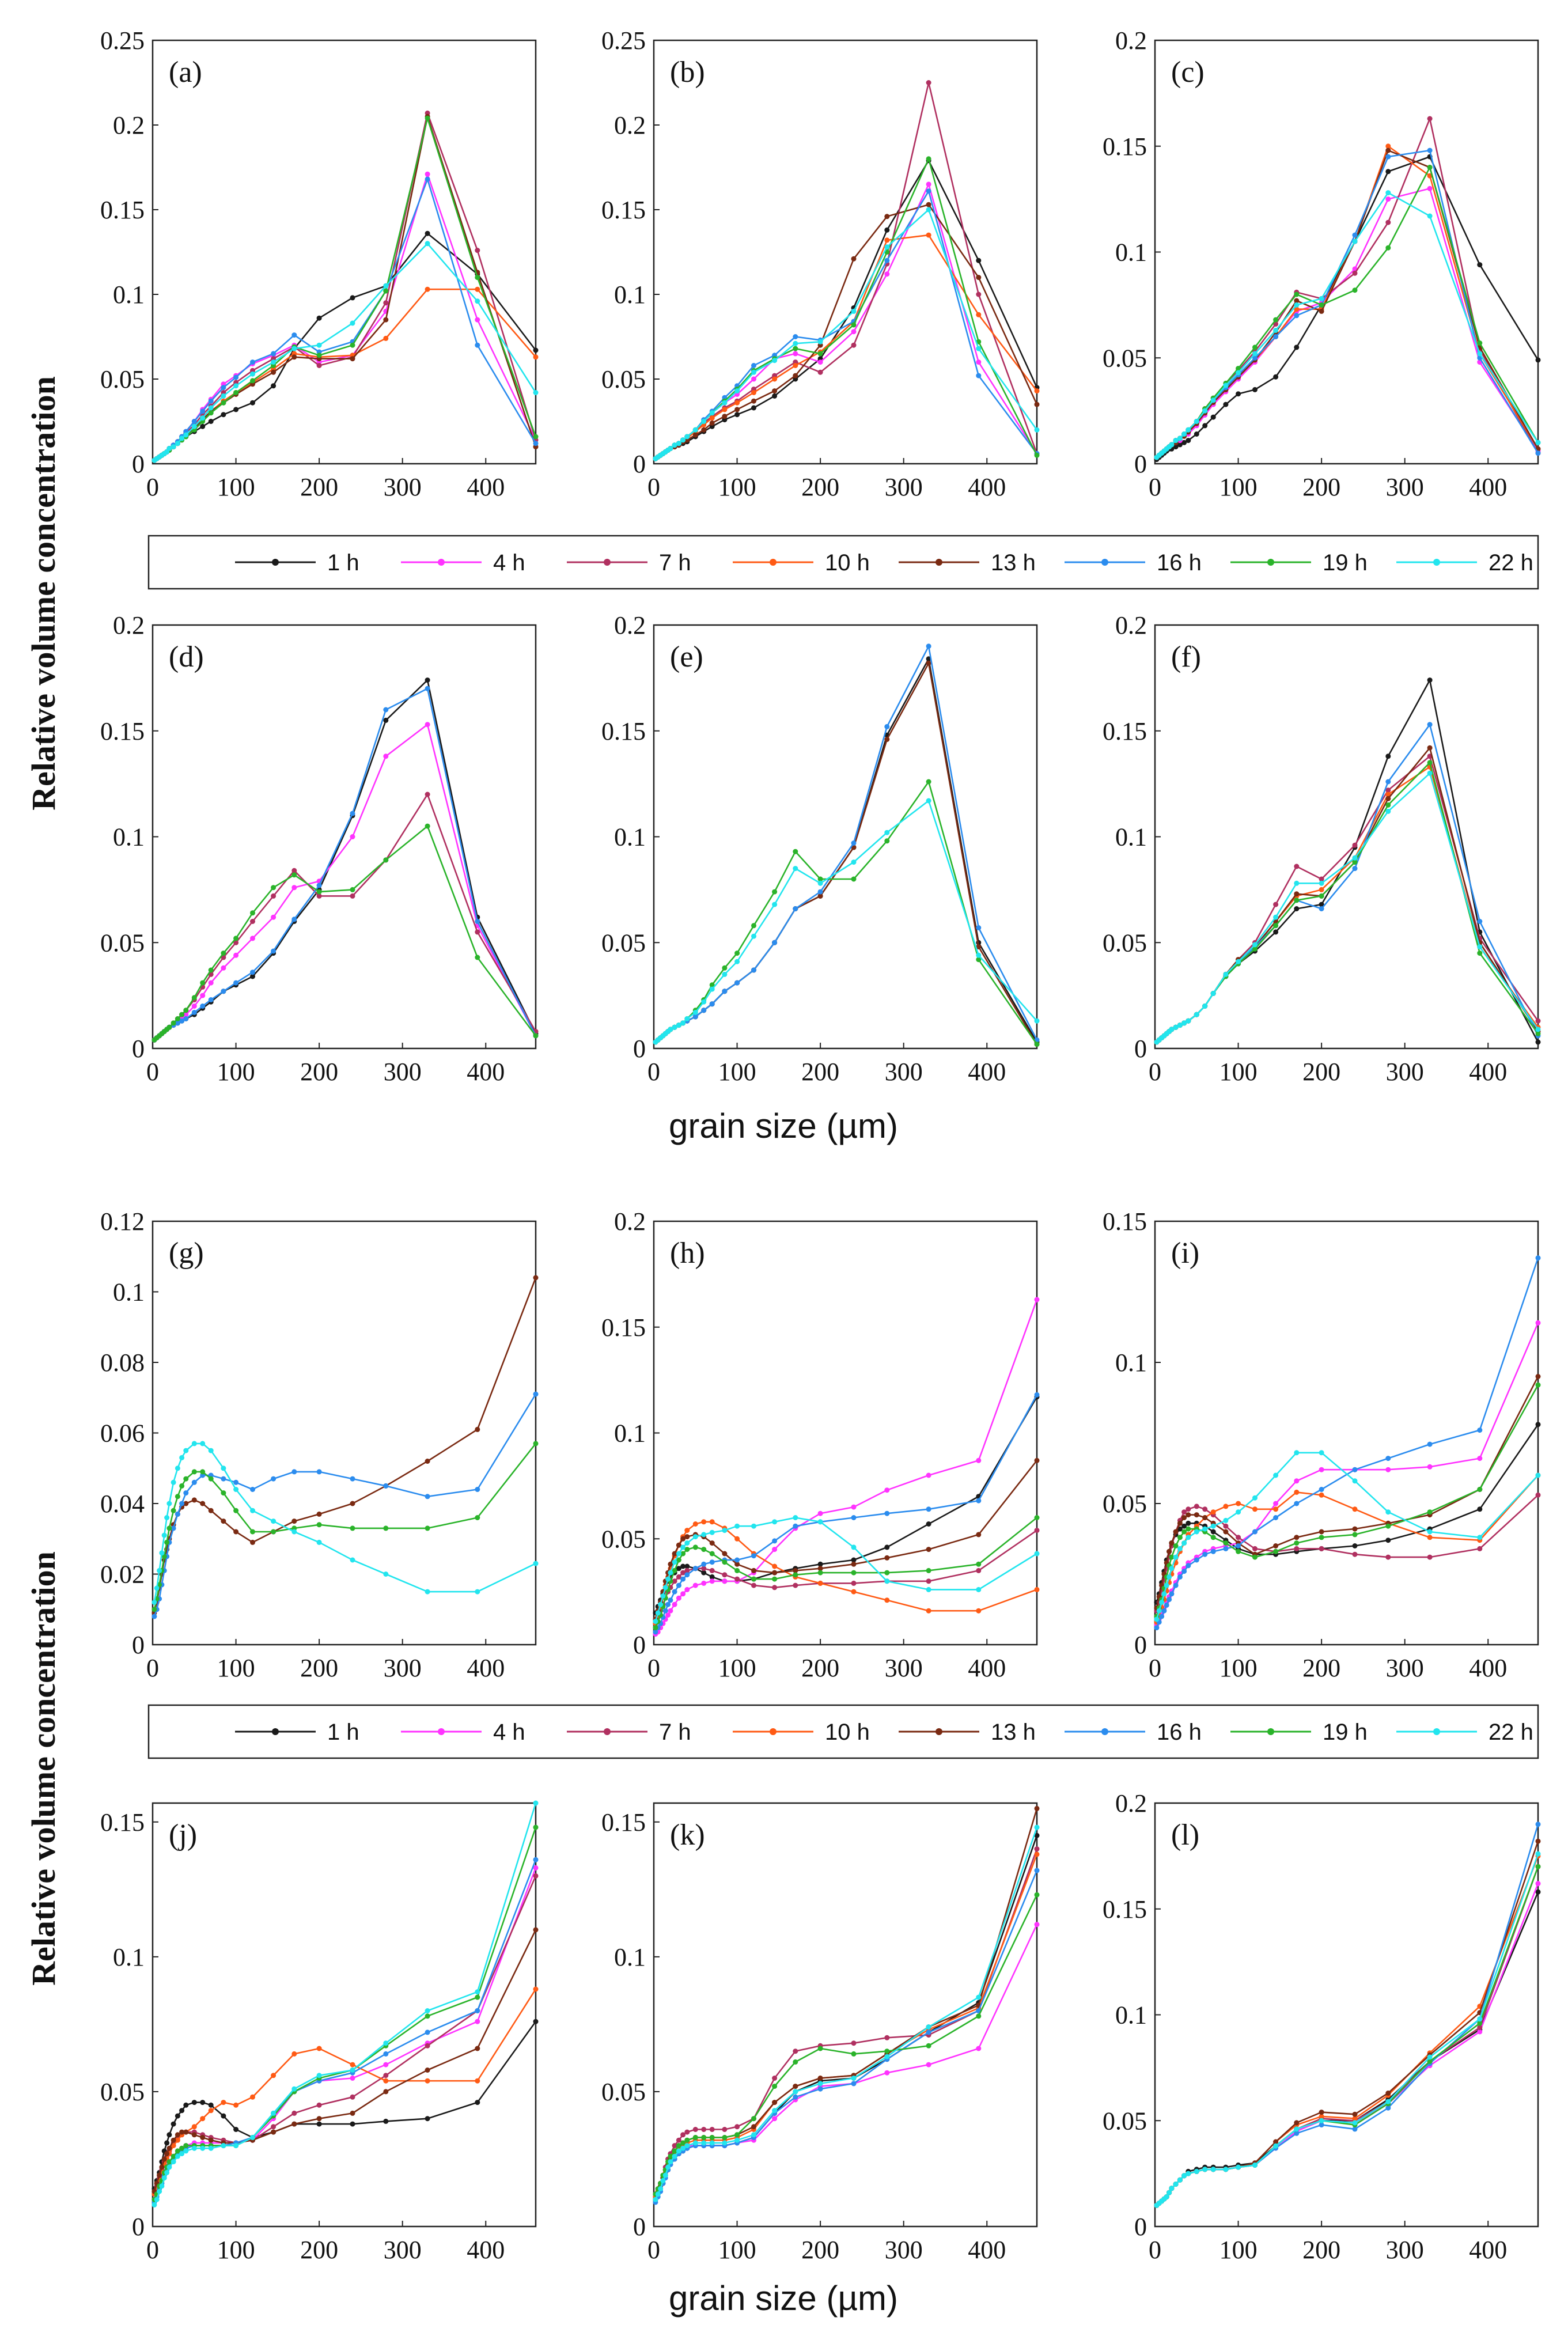  What do you see at coordinates (675, 562) in the screenshot?
I see `legend-label: 7 h` at bounding box center [675, 562].